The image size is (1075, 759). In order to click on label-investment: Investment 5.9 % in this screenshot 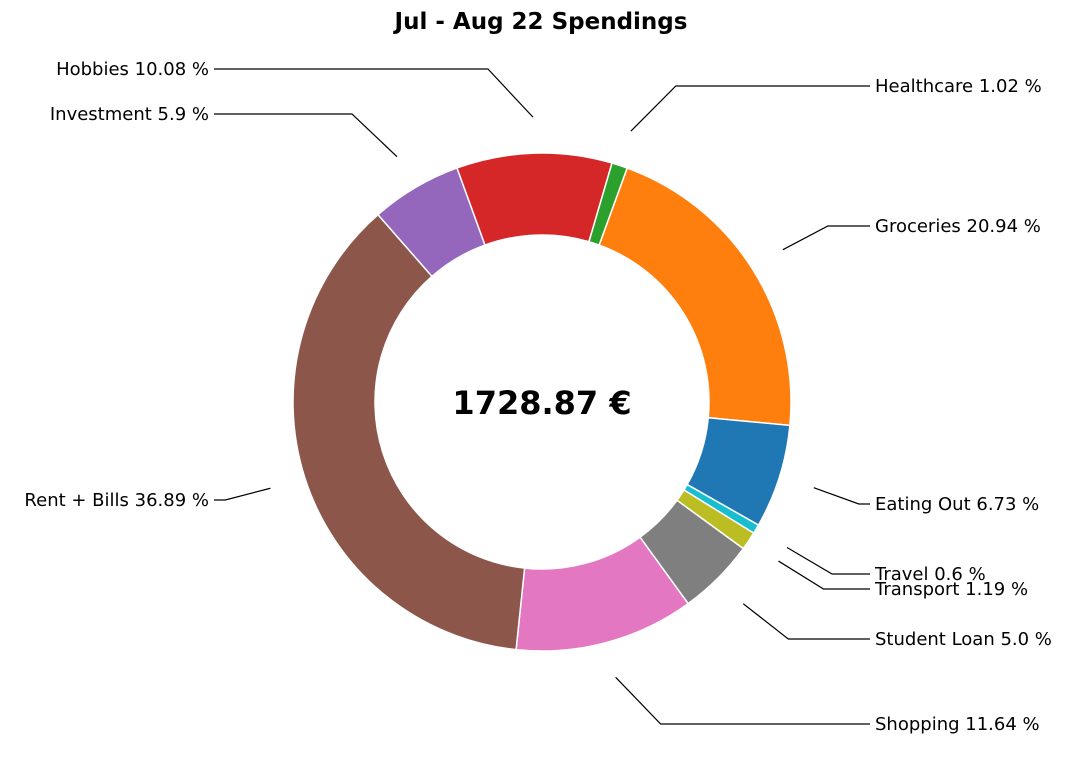, I will do `click(129, 114)`.